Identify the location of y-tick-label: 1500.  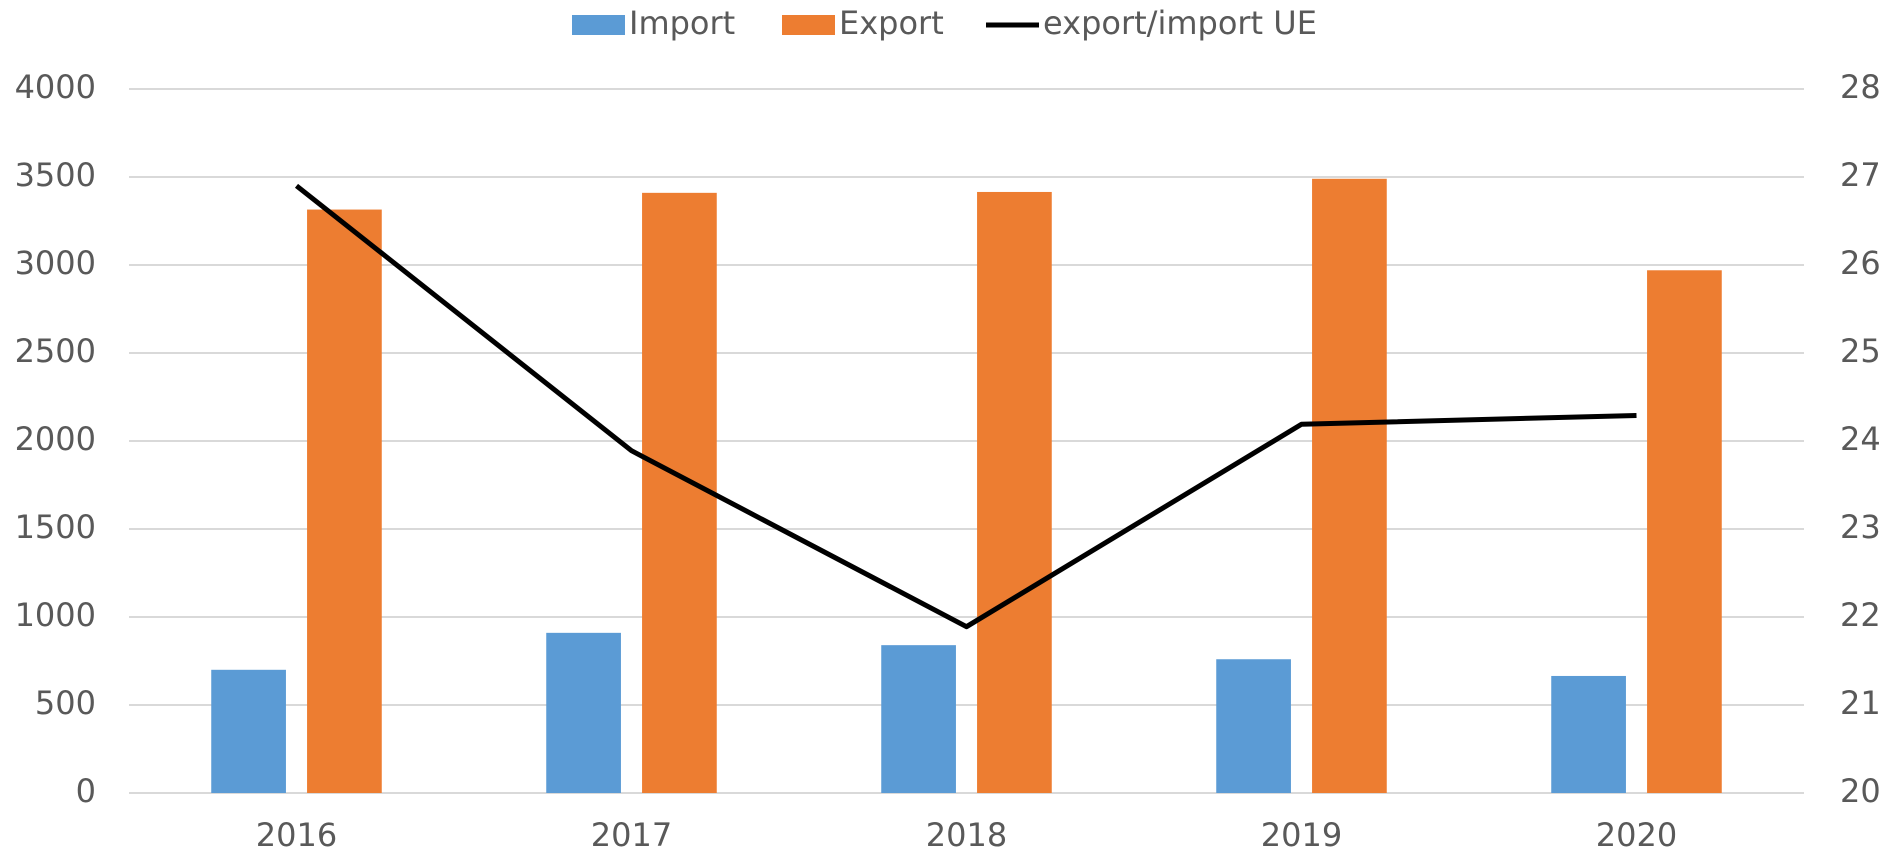
(55, 527).